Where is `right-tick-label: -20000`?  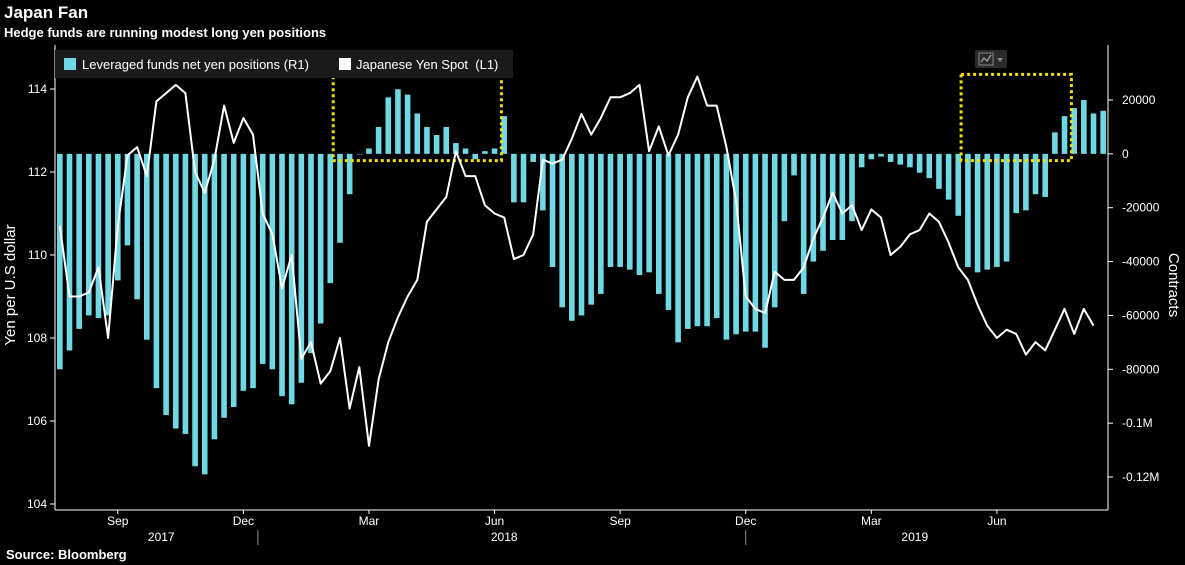 right-tick-label: -20000 is located at coordinates (1141, 208).